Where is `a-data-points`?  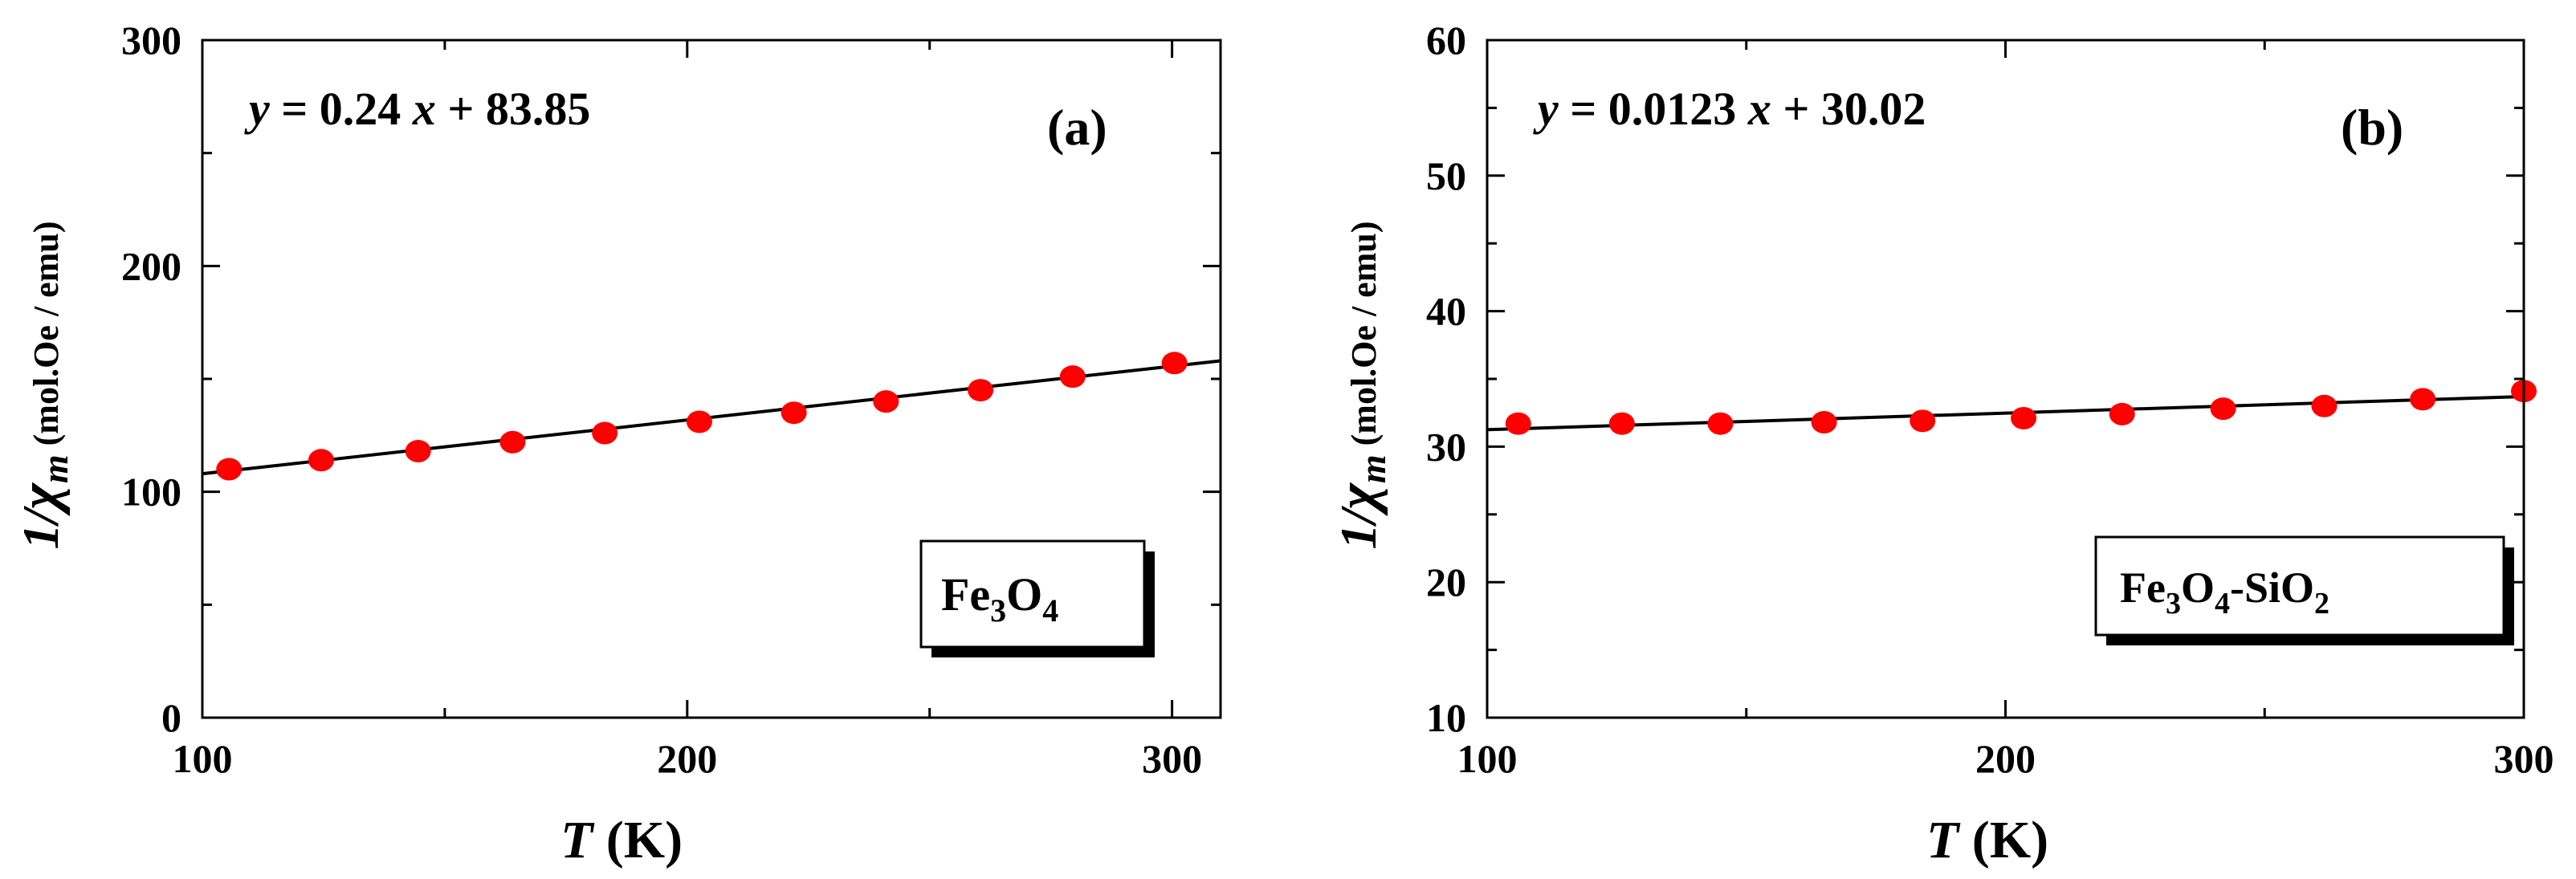 a-data-points is located at coordinates (702, 416).